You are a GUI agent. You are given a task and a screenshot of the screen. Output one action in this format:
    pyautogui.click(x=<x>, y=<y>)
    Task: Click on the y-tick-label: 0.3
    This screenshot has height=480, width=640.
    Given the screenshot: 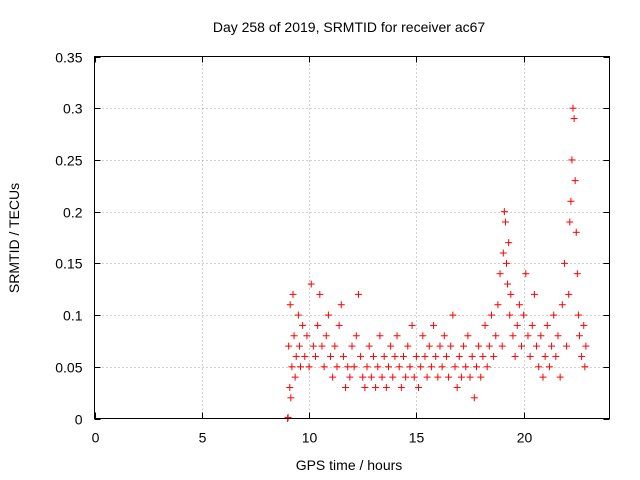 What is the action you would take?
    pyautogui.click(x=73, y=109)
    